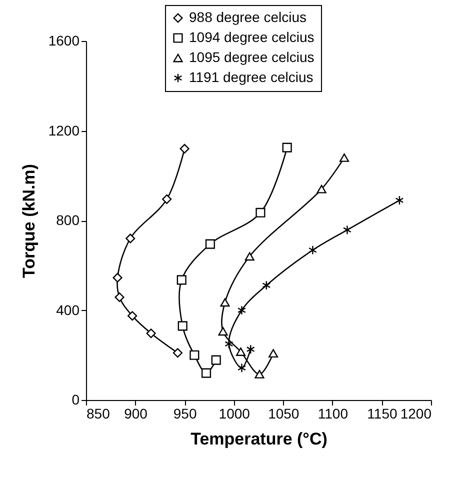 This screenshot has width=456, height=482. I want to click on x-axis-title: Temperature (°C), so click(259, 439).